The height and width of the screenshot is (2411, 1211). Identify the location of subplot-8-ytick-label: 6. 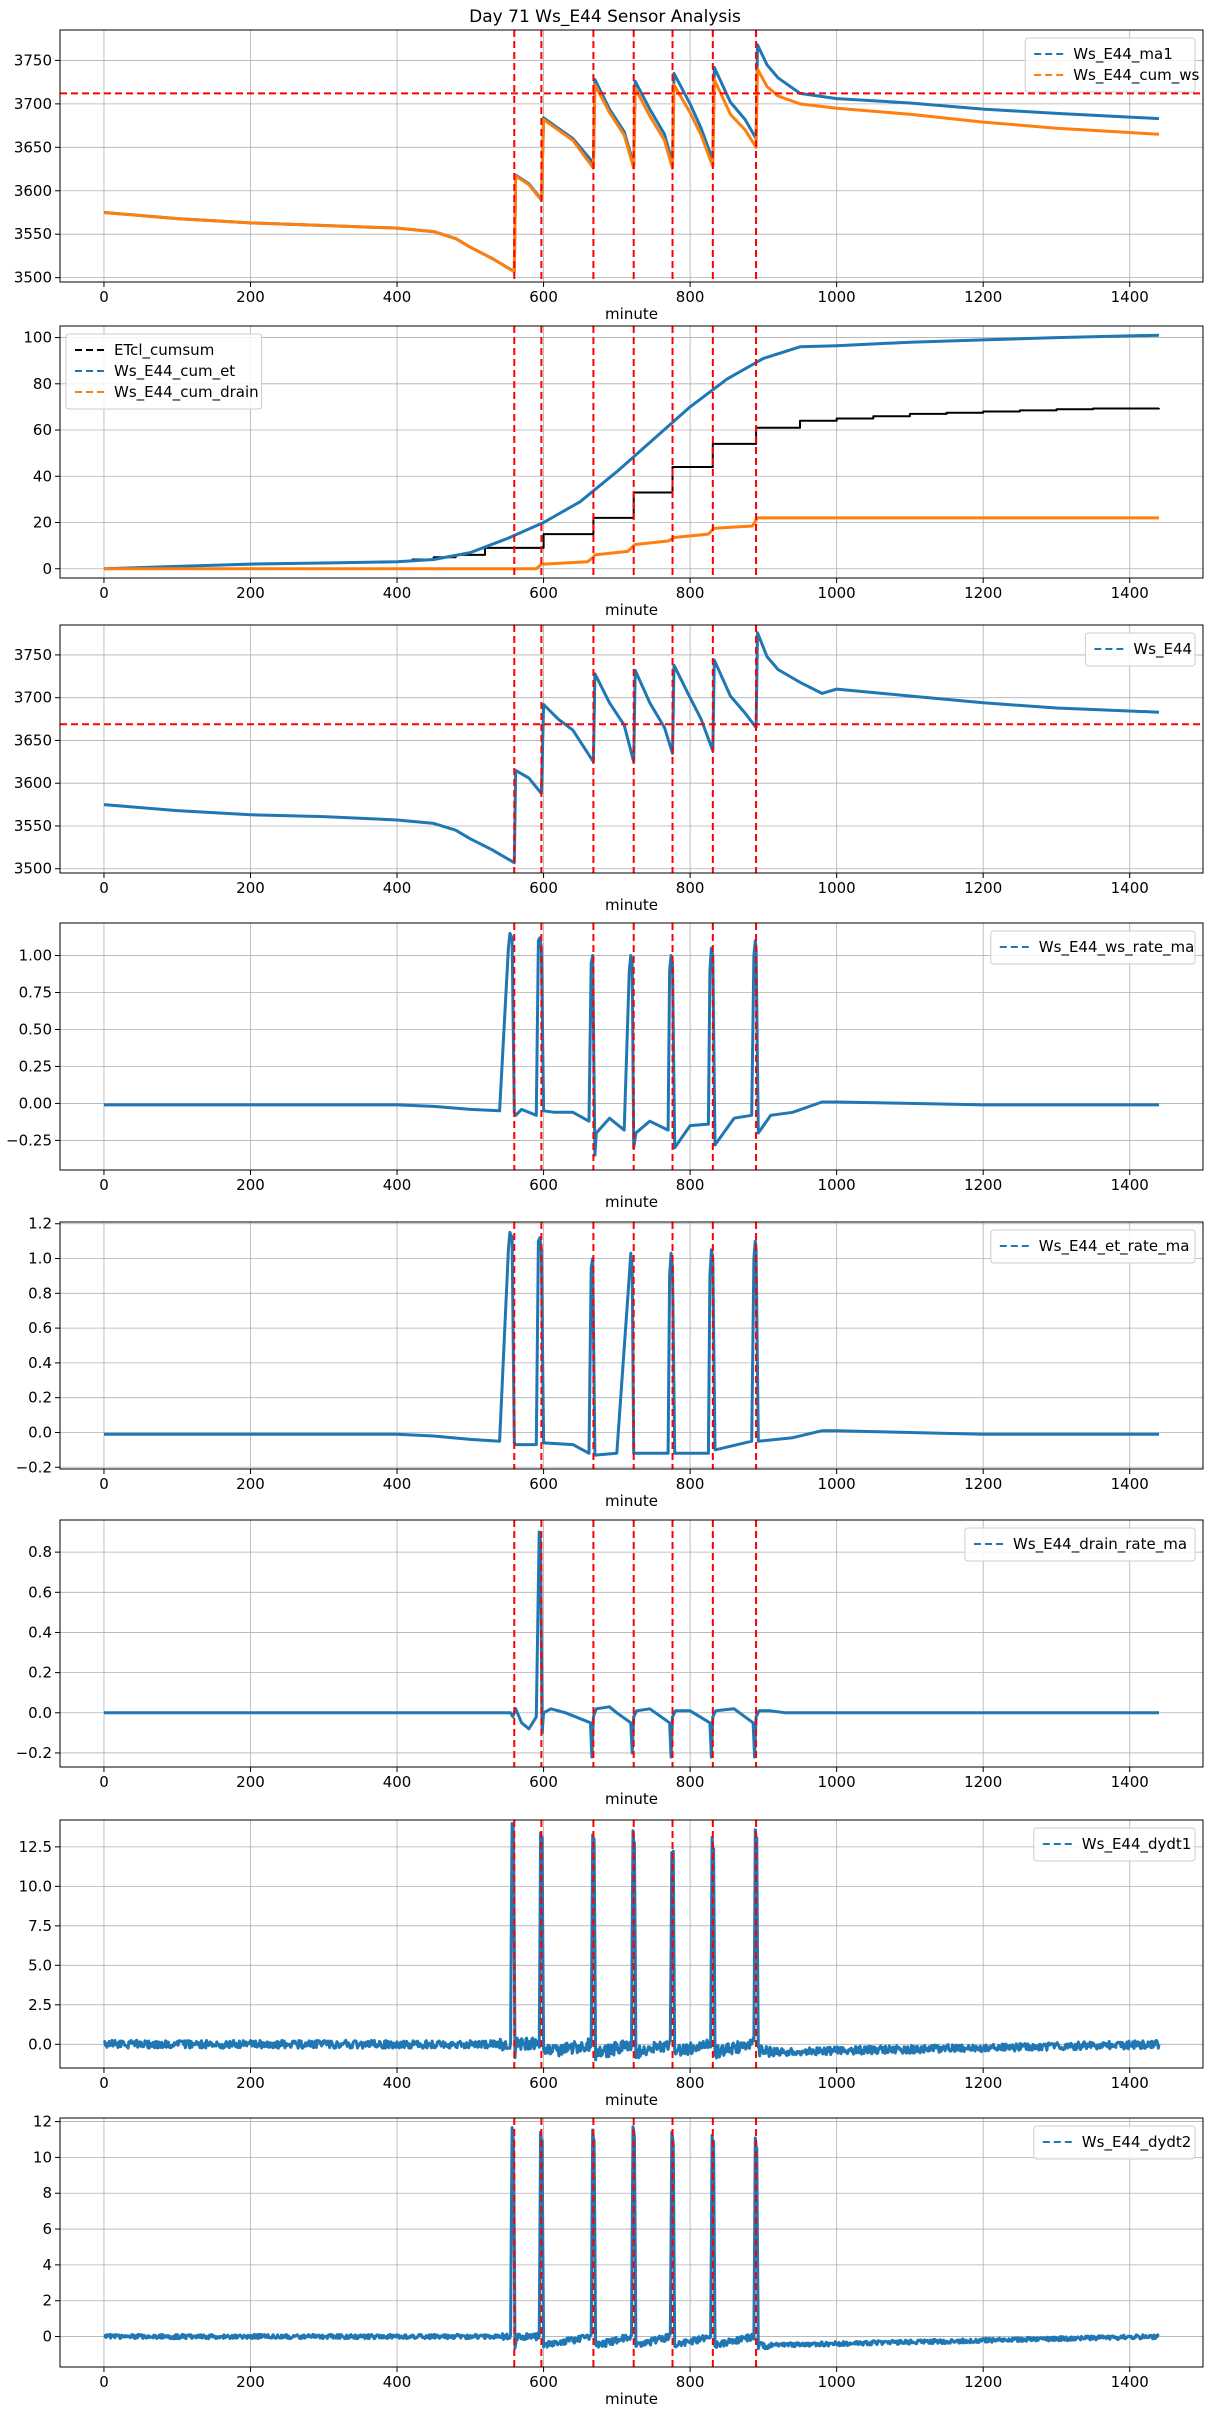
(47, 2229).